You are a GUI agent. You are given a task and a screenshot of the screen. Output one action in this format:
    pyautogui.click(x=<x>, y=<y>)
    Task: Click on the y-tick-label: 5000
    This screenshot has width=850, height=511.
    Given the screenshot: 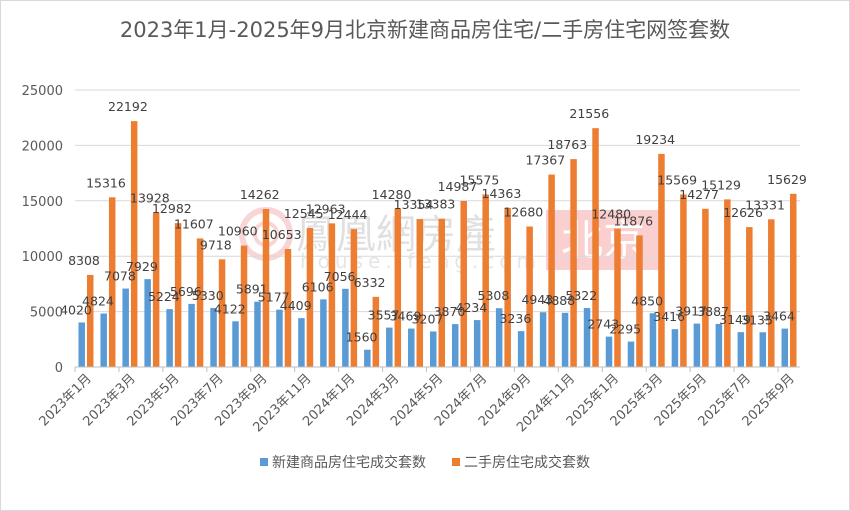 What is the action you would take?
    pyautogui.click(x=46, y=313)
    